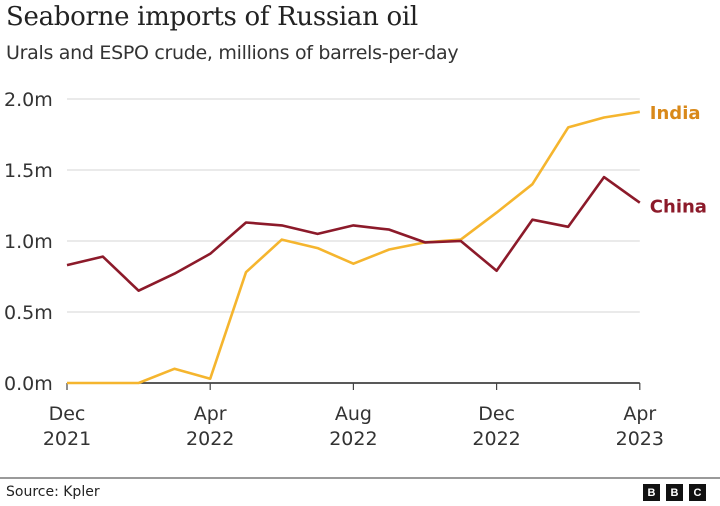 This screenshot has width=720, height=506. I want to click on source-note: Source: Kpler, so click(53, 492).